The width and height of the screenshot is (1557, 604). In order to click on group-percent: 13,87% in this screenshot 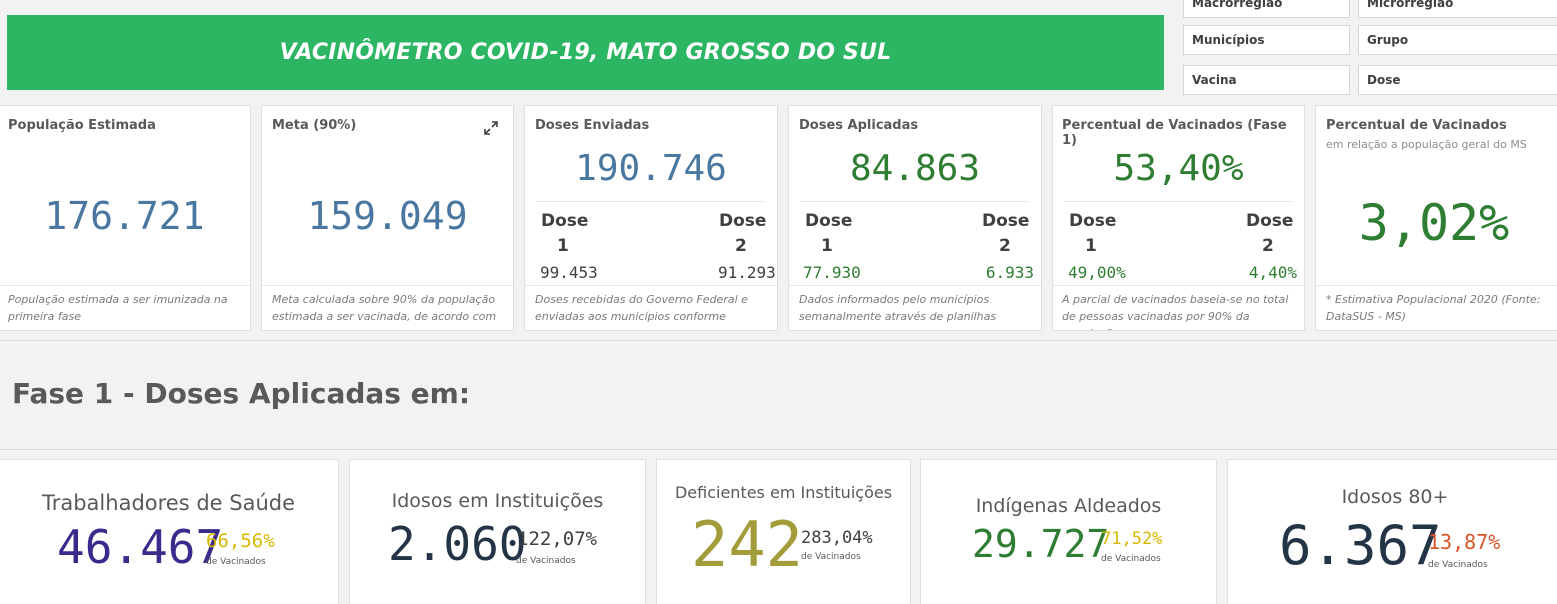, I will do `click(1464, 542)`.